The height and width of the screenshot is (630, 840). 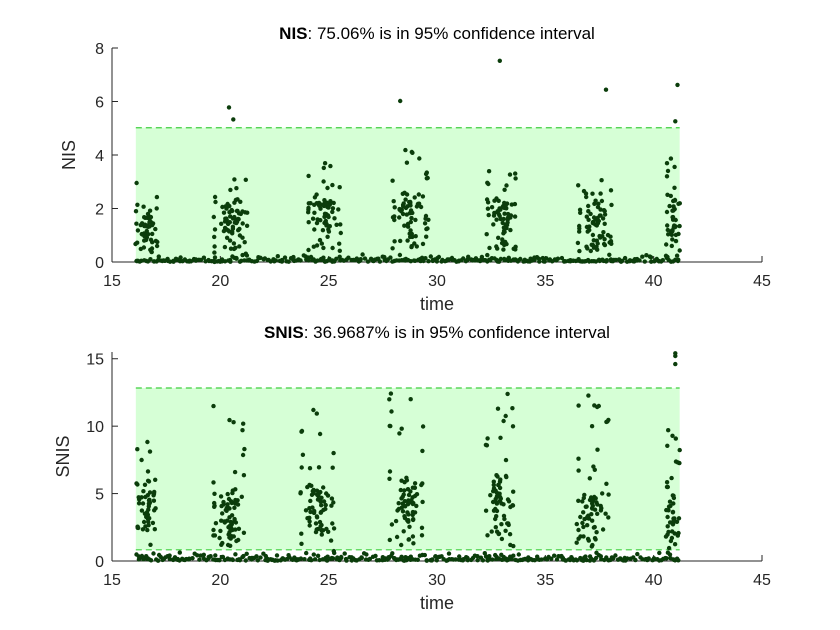 What do you see at coordinates (99, 49) in the screenshot?
I see `y-tick-label: 8` at bounding box center [99, 49].